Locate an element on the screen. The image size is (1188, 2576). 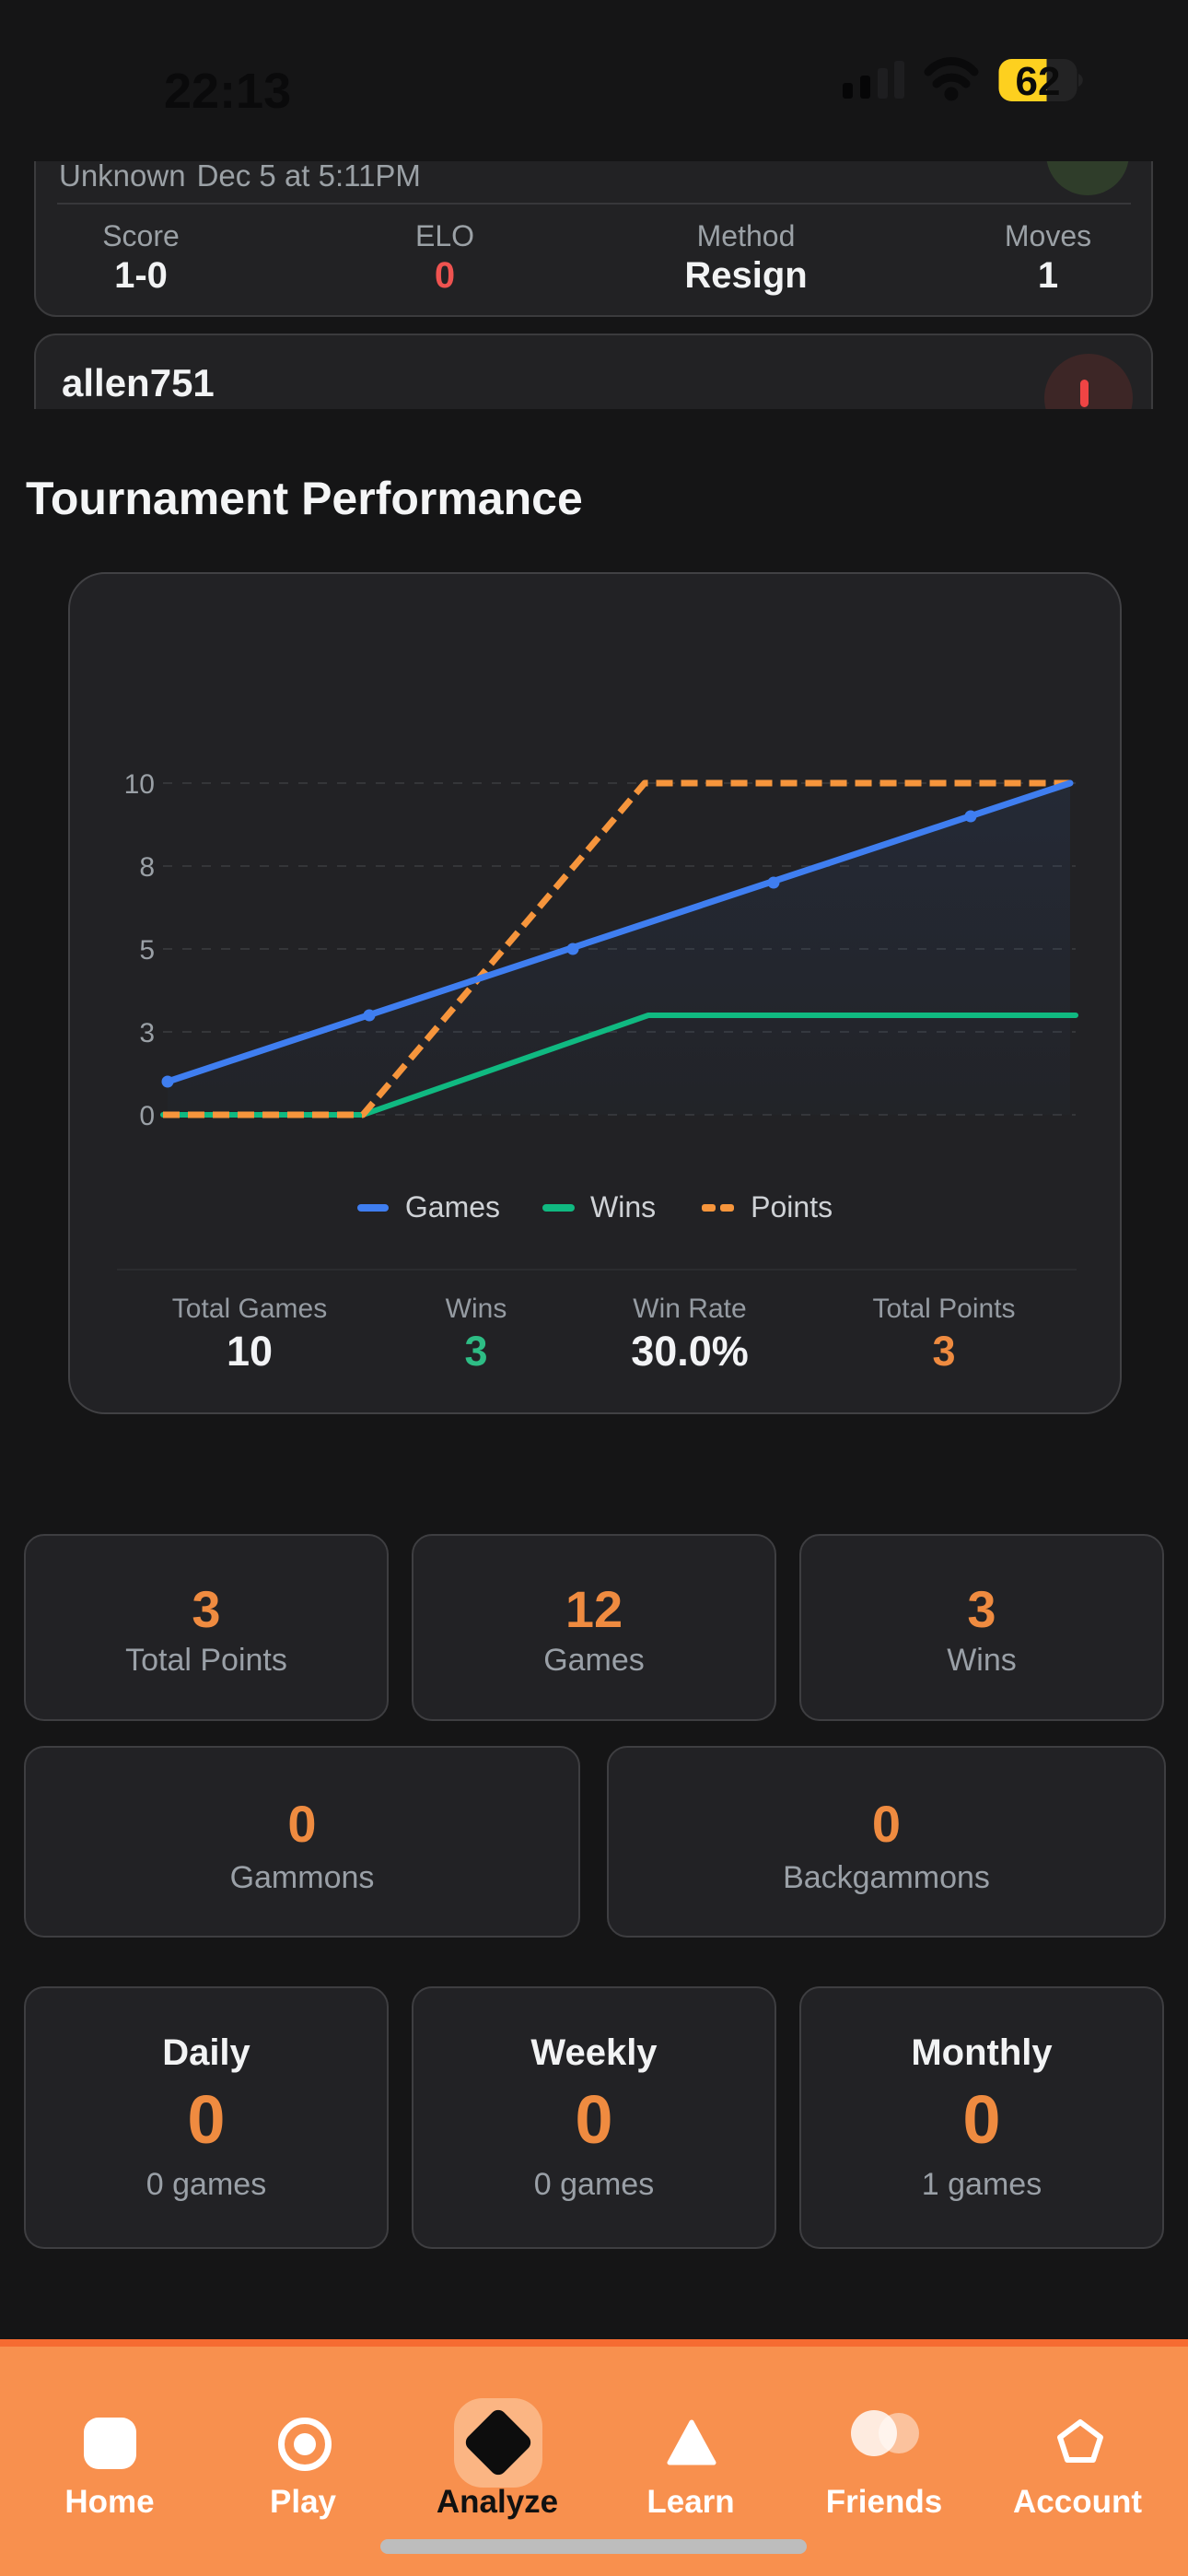
svg-text: 10 is located at coordinates (139, 784).